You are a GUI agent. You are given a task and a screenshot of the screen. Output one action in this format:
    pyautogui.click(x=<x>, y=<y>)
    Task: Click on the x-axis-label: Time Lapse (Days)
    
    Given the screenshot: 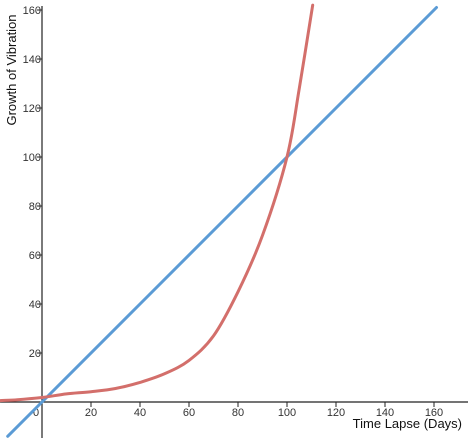 What is the action you would take?
    pyautogui.click(x=407, y=423)
    